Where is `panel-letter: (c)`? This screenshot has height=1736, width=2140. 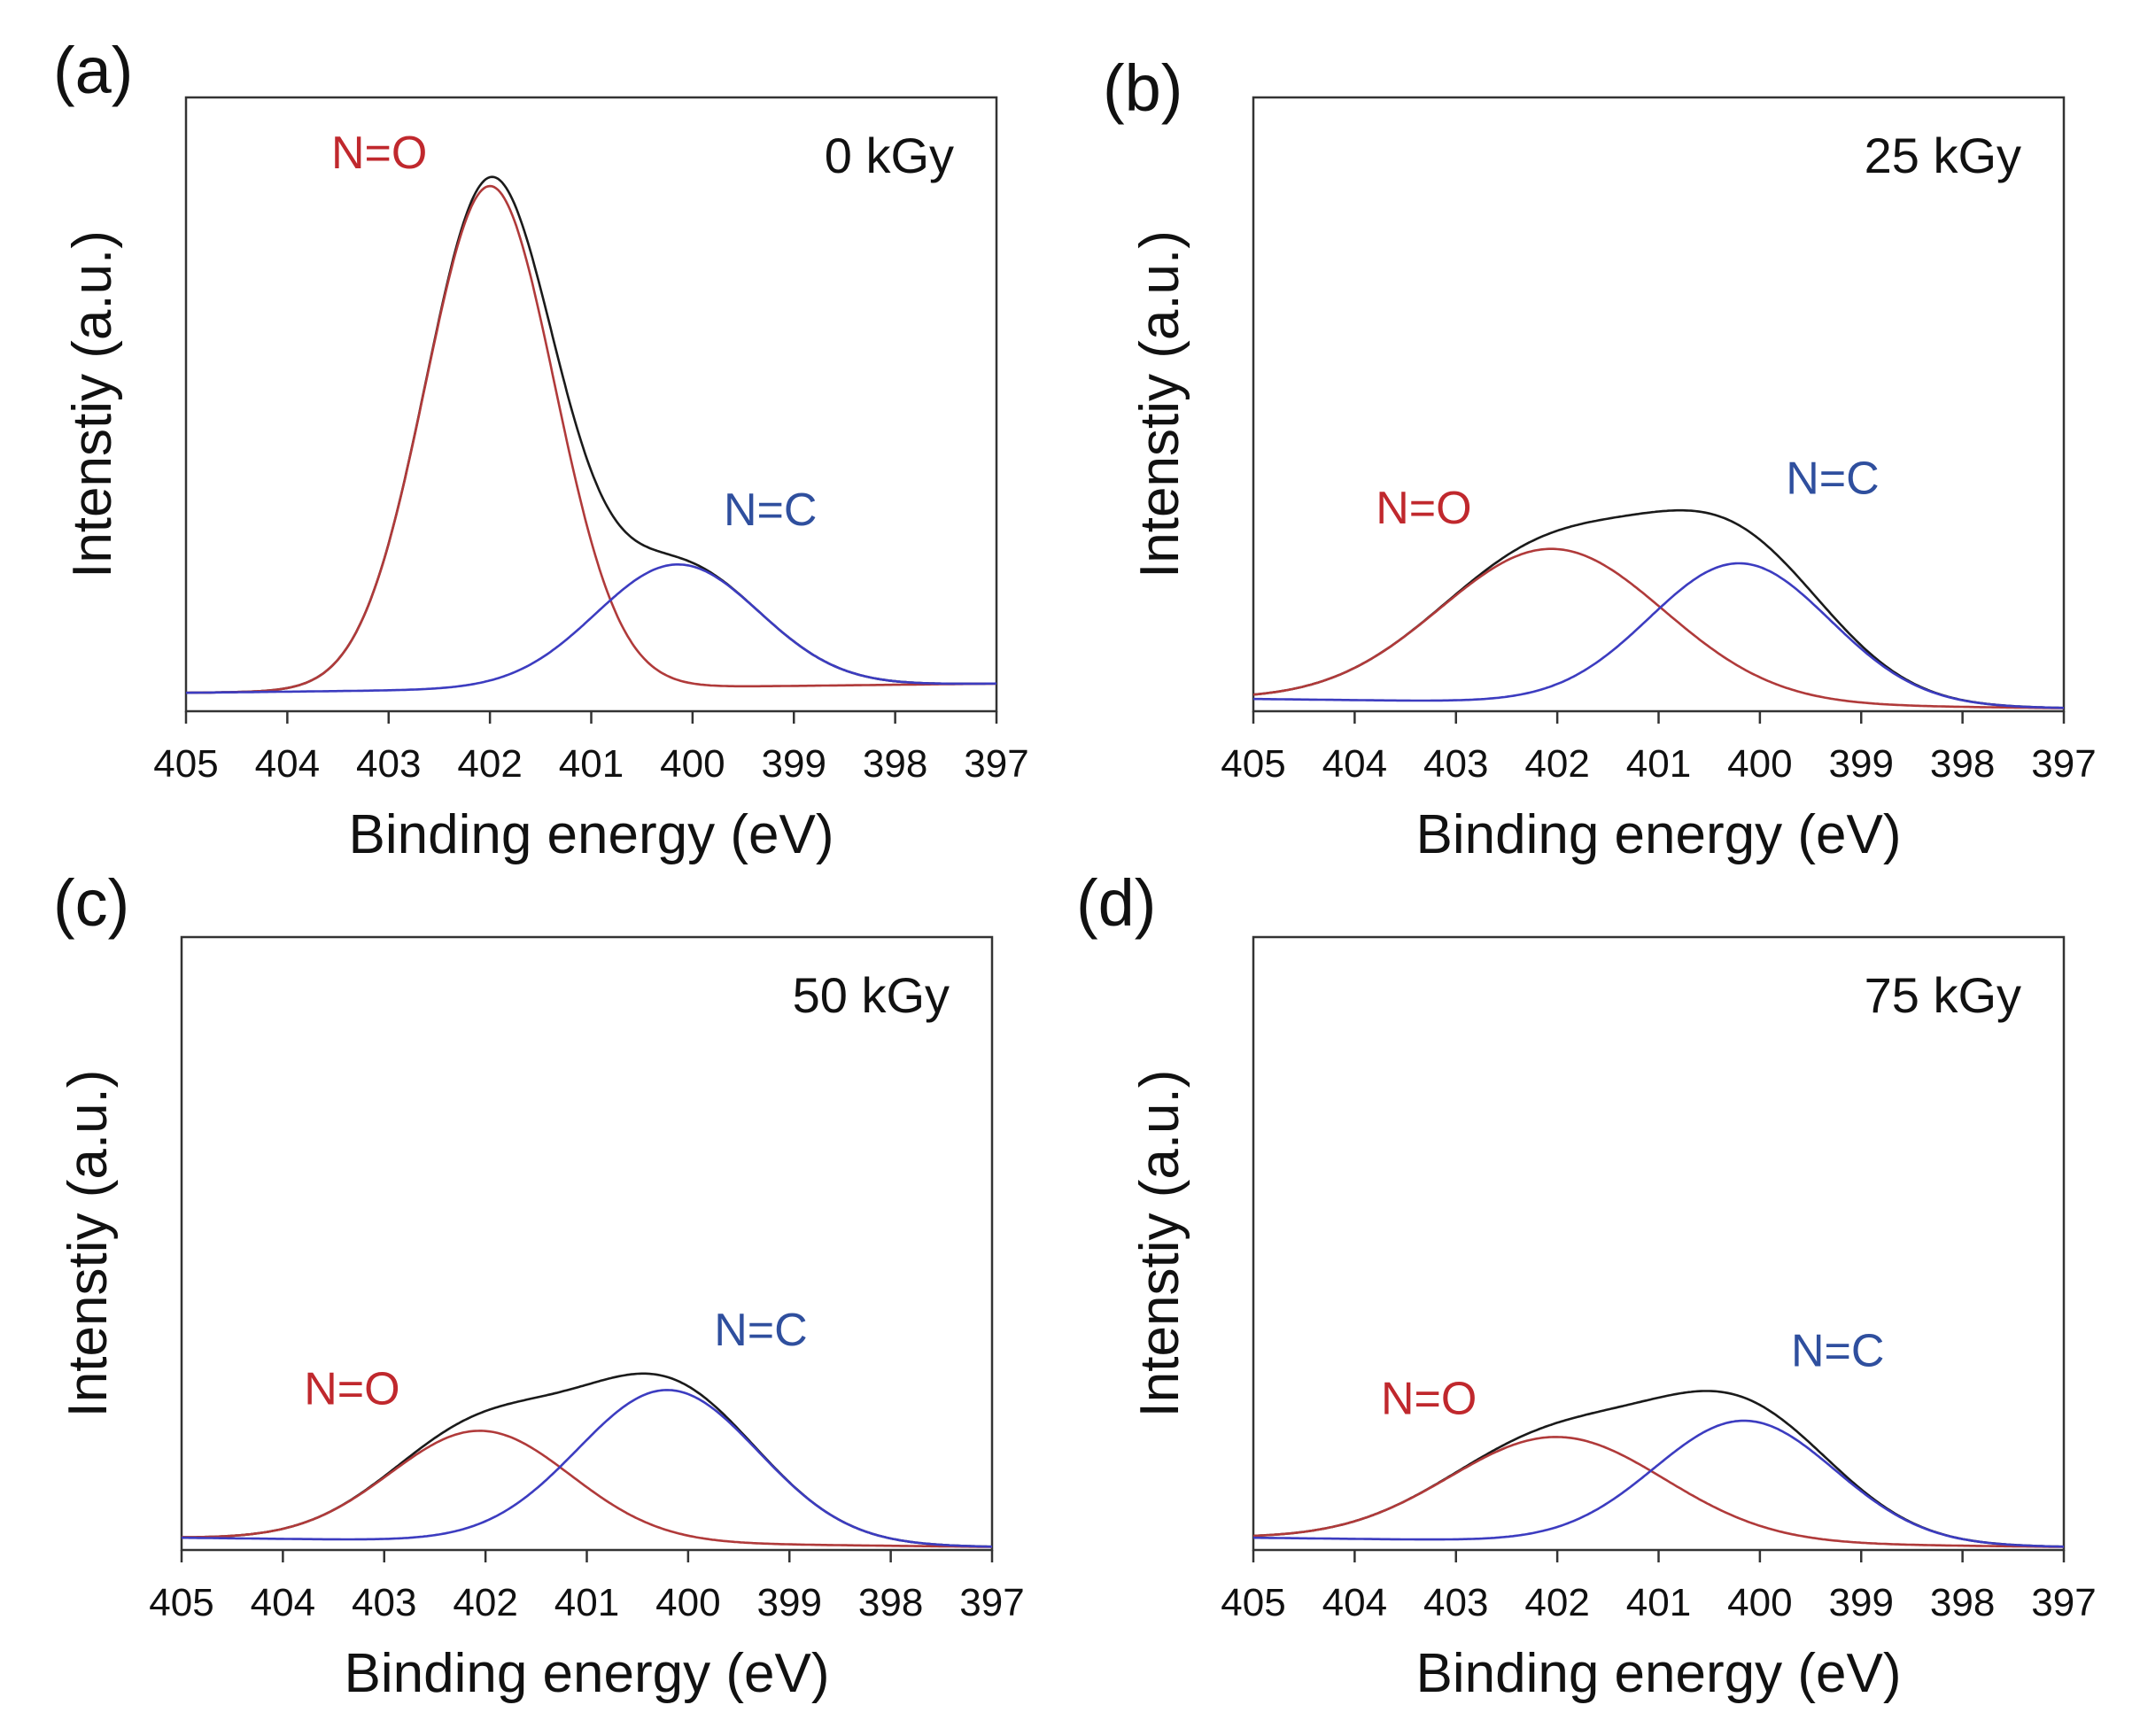 panel-letter: (c) is located at coordinates (91, 903).